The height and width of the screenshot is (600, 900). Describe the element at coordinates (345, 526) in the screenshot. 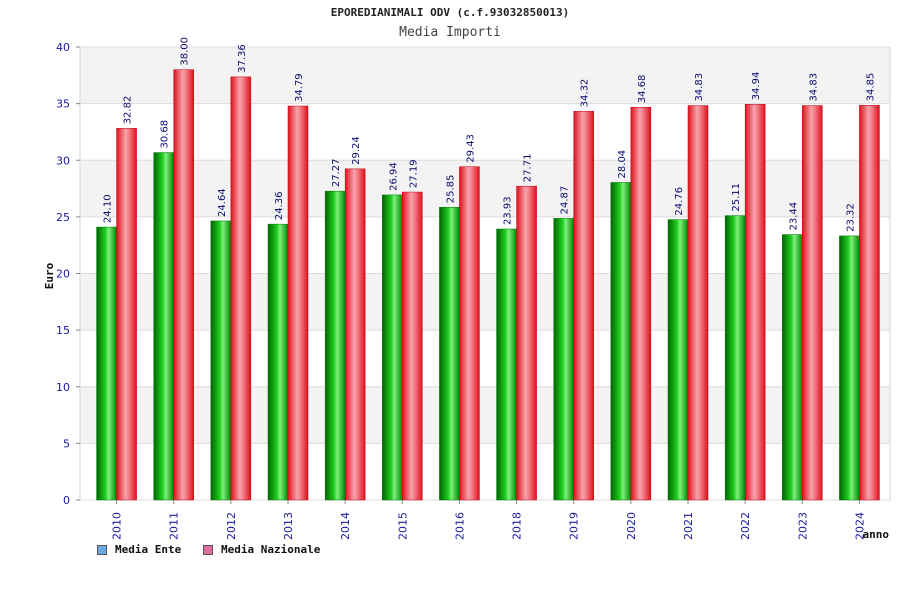

I see `x-tick-label: 2014` at that location.